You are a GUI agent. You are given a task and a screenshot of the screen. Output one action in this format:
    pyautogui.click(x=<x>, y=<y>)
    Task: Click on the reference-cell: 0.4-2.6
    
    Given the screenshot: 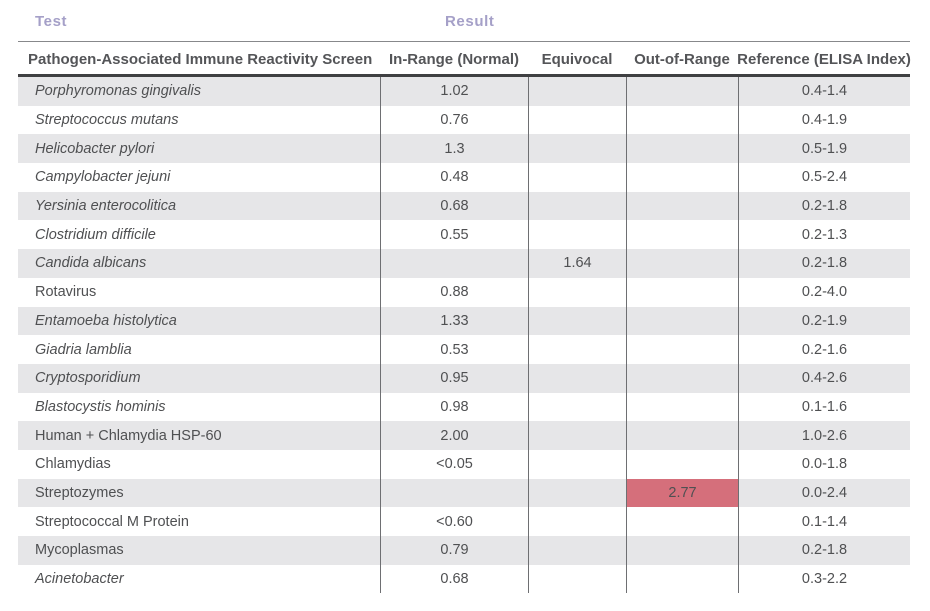 What is the action you would take?
    pyautogui.click(x=824, y=378)
    